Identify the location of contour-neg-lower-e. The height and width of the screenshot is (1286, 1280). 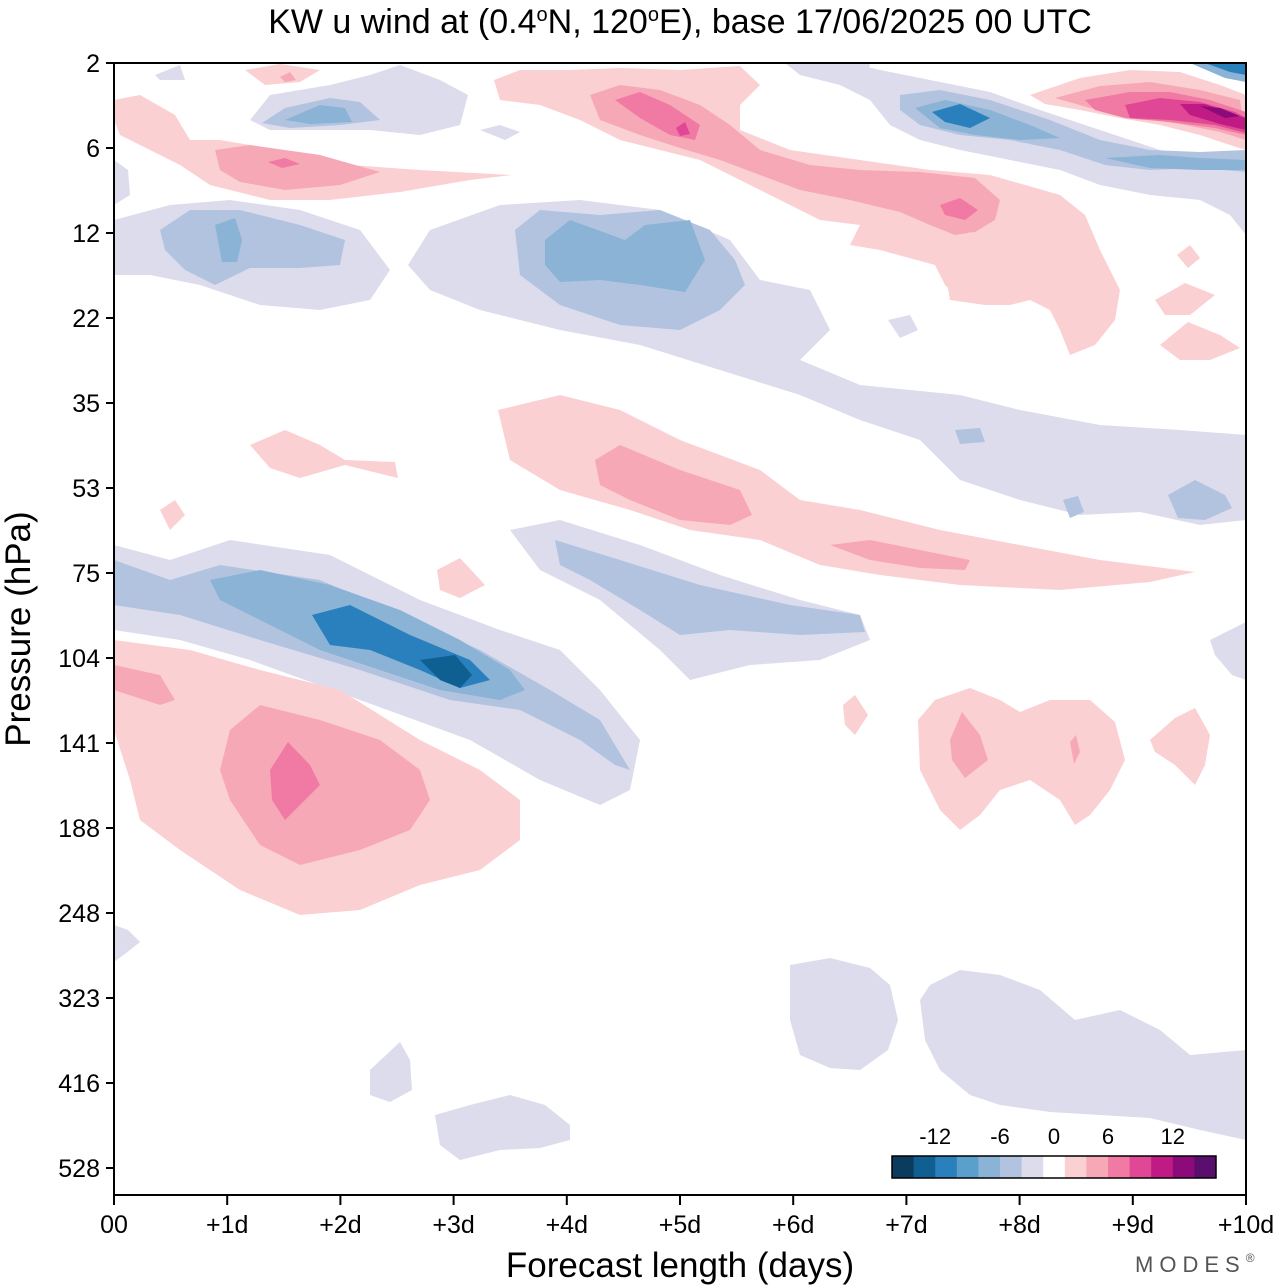
(391, 1072).